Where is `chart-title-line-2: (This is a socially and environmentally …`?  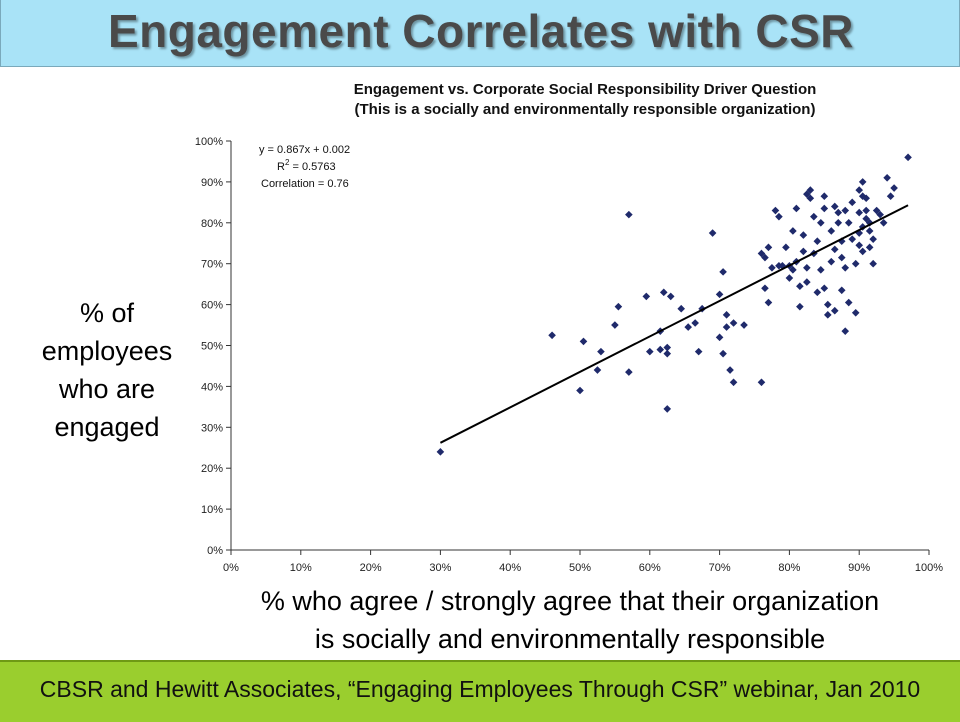 chart-title-line-2: (This is a socially and environmentally … is located at coordinates (585, 109).